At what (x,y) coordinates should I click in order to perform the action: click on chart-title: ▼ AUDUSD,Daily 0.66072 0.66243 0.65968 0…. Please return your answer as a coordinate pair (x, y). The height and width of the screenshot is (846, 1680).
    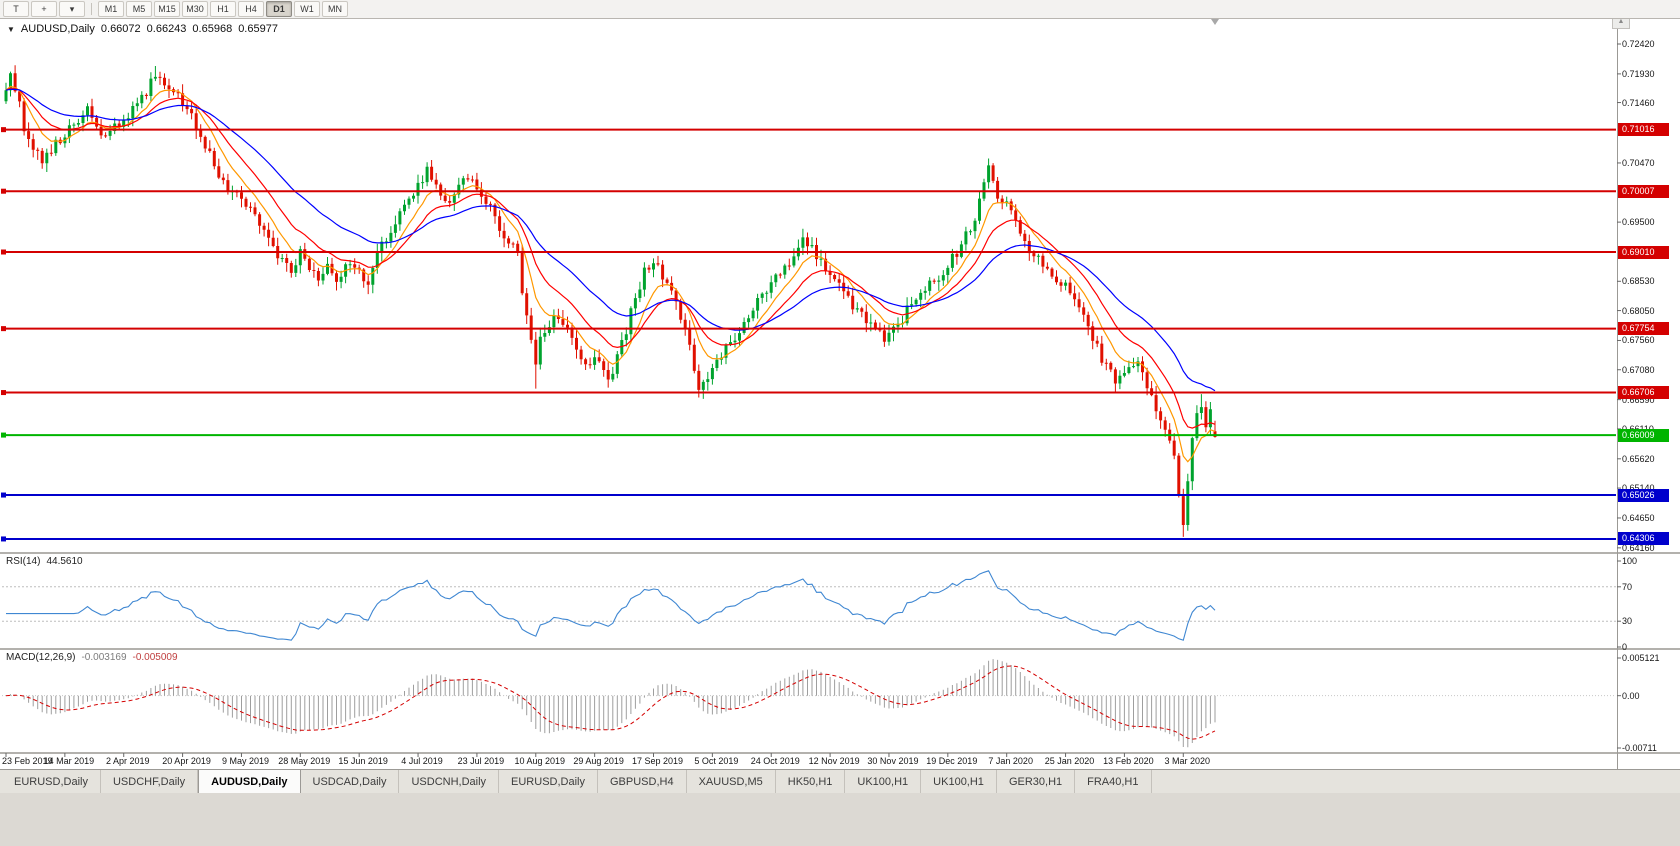
    Looking at the image, I should click on (142, 29).